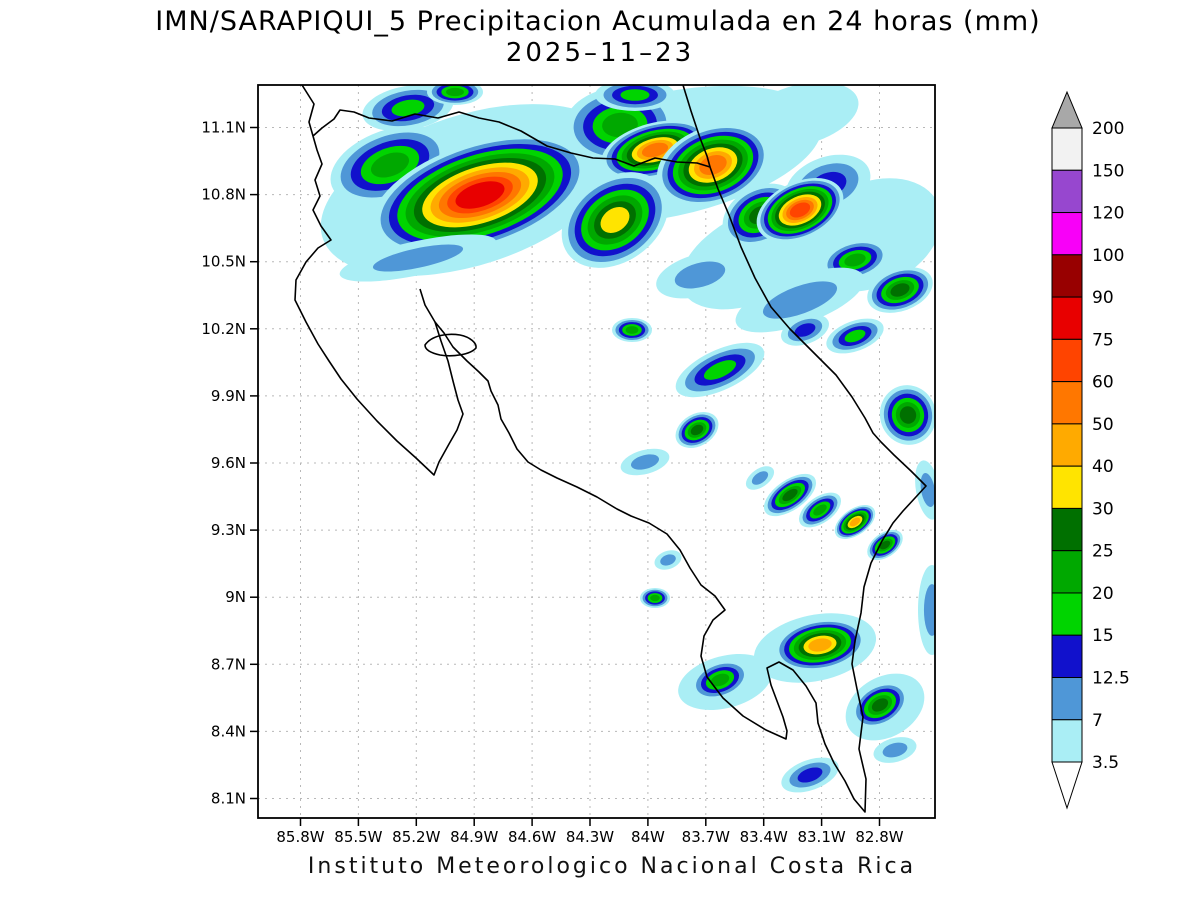  I want to click on colorbar, so click(1067, 450).